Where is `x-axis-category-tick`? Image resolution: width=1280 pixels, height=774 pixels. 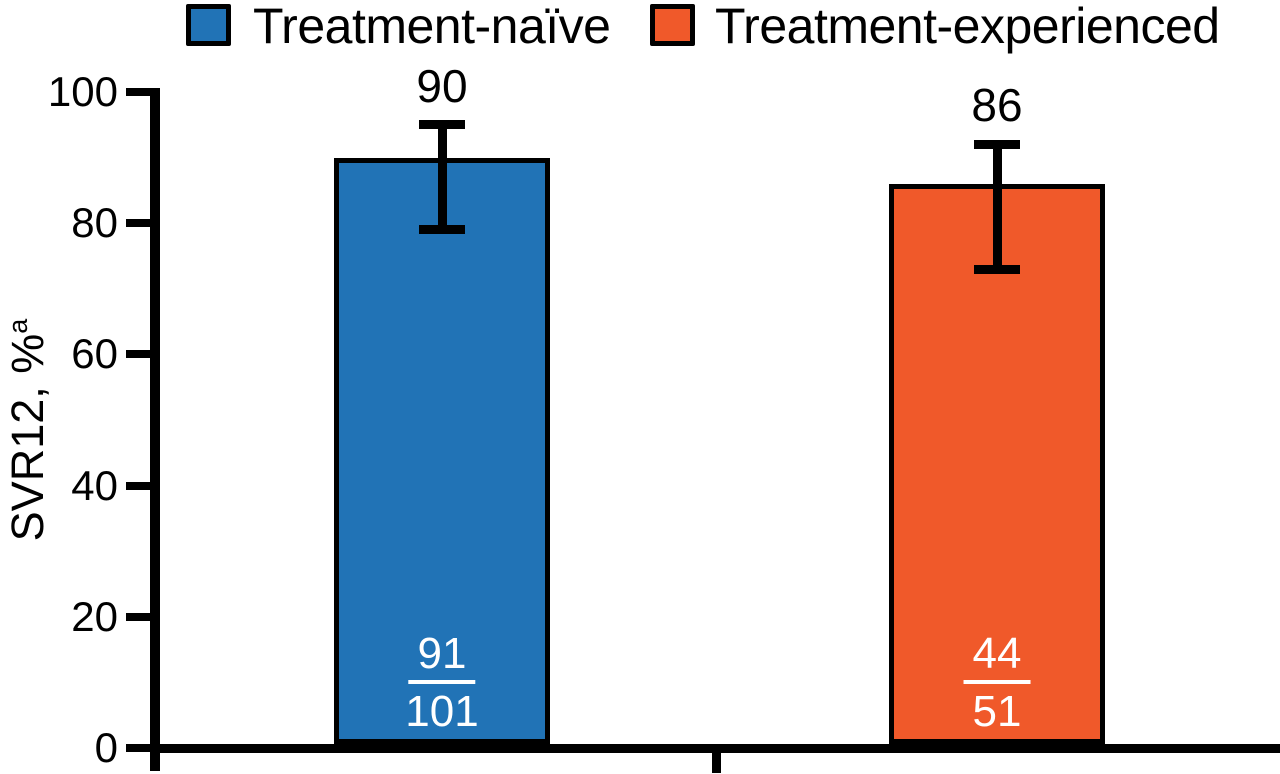
x-axis-category-tick is located at coordinates (716, 758).